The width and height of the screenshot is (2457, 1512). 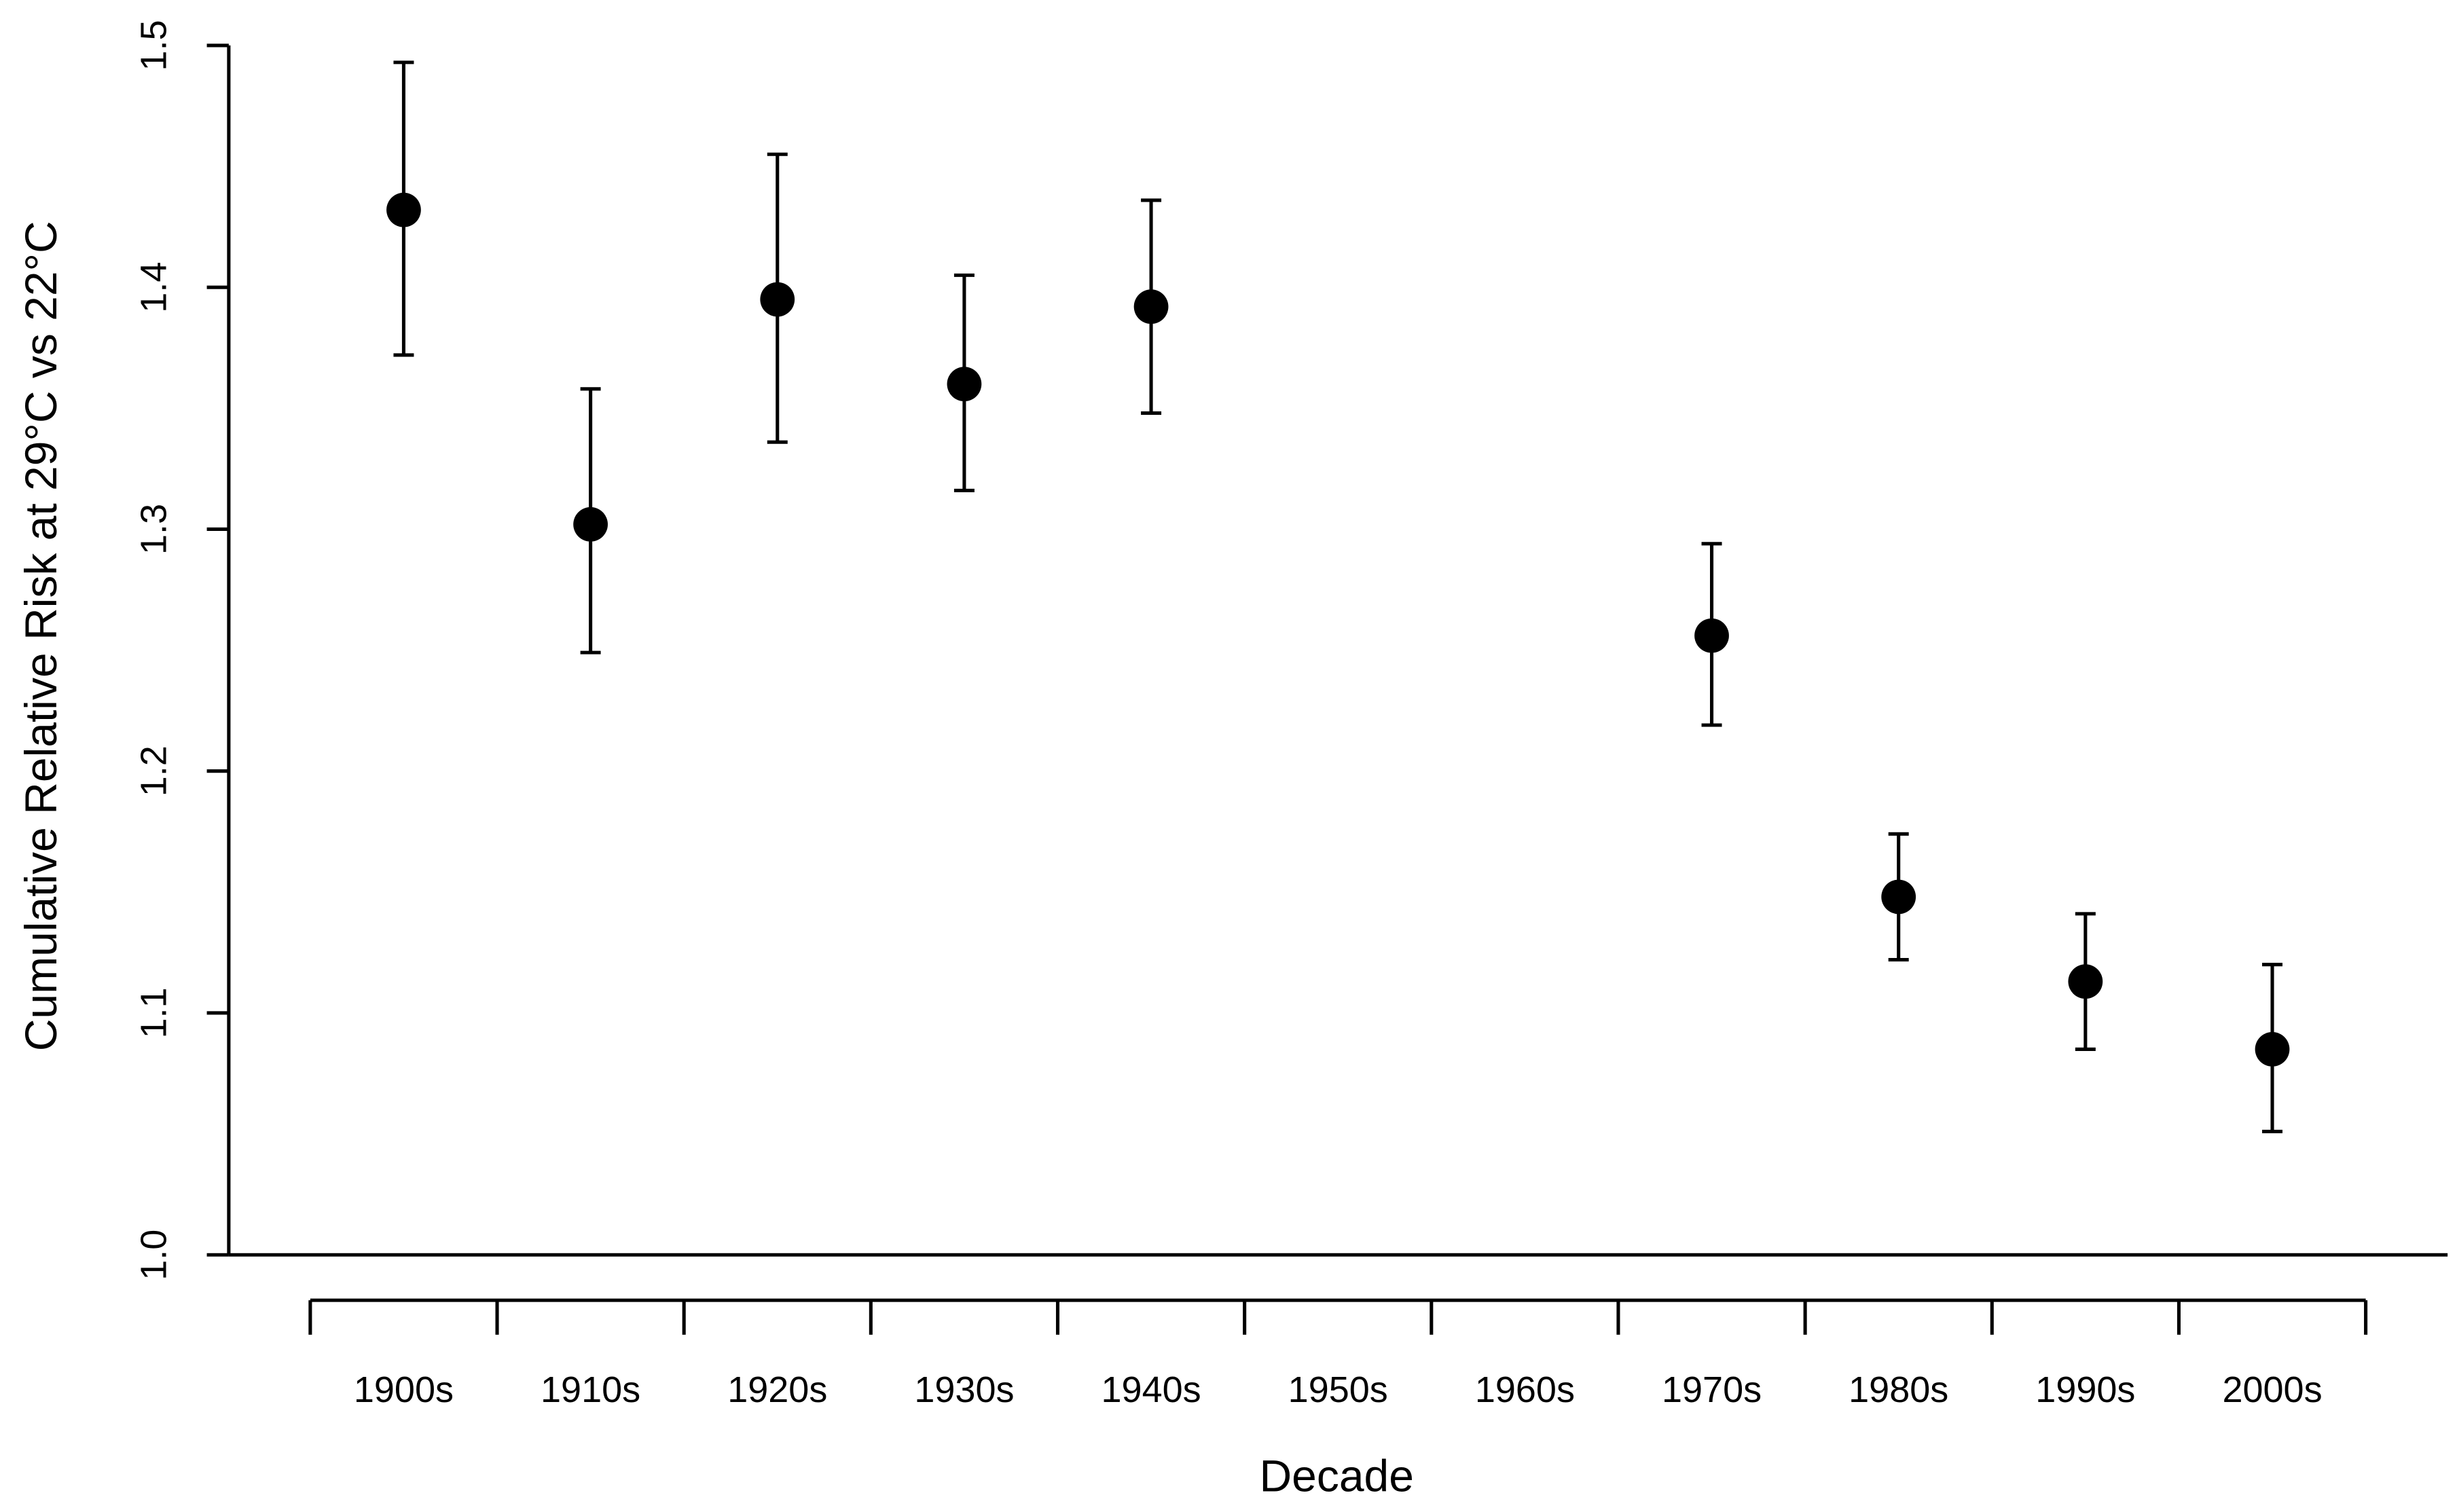 What do you see at coordinates (1151, 1389) in the screenshot?
I see `x-tick-label: 1940s` at bounding box center [1151, 1389].